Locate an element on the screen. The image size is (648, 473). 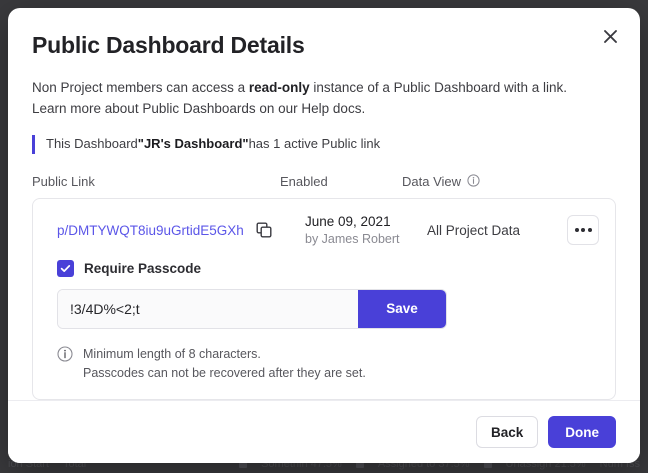
table-header-row: Public Link Enabled Data View is located at coordinates (324, 182).